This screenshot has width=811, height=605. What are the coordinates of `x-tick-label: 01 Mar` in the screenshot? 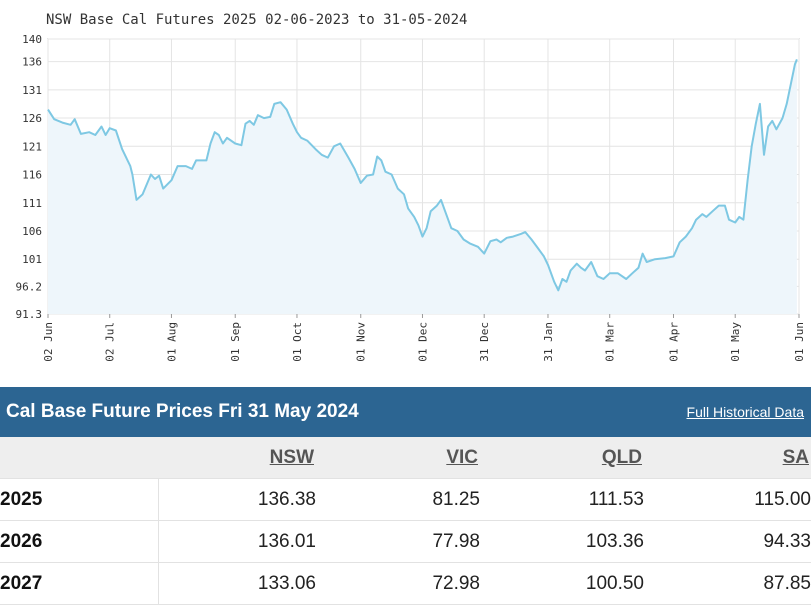 It's located at (610, 342).